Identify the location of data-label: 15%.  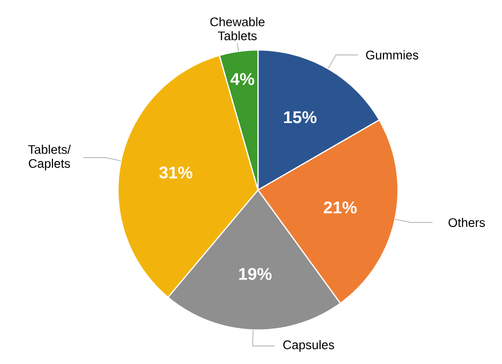
(300, 117).